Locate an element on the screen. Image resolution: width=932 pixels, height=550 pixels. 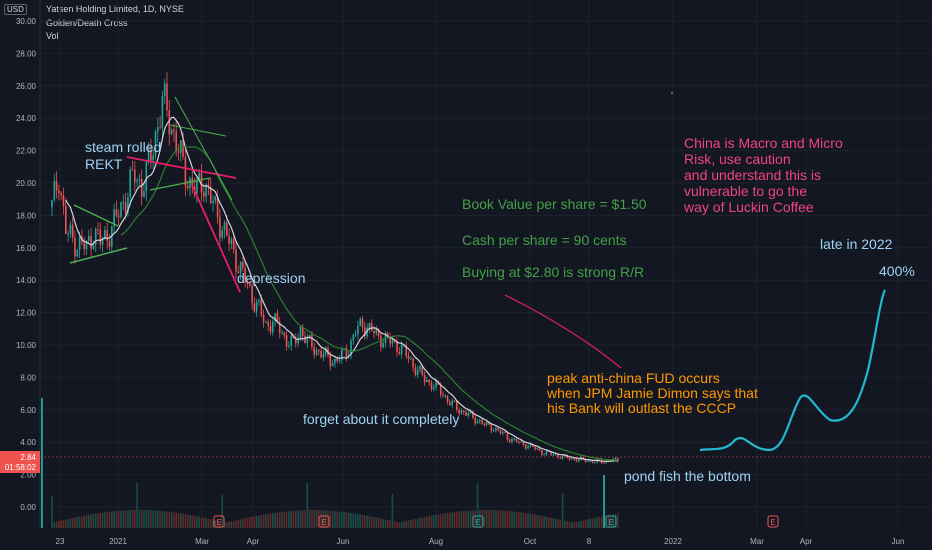
last-price: 2.84 is located at coordinates (28, 457).